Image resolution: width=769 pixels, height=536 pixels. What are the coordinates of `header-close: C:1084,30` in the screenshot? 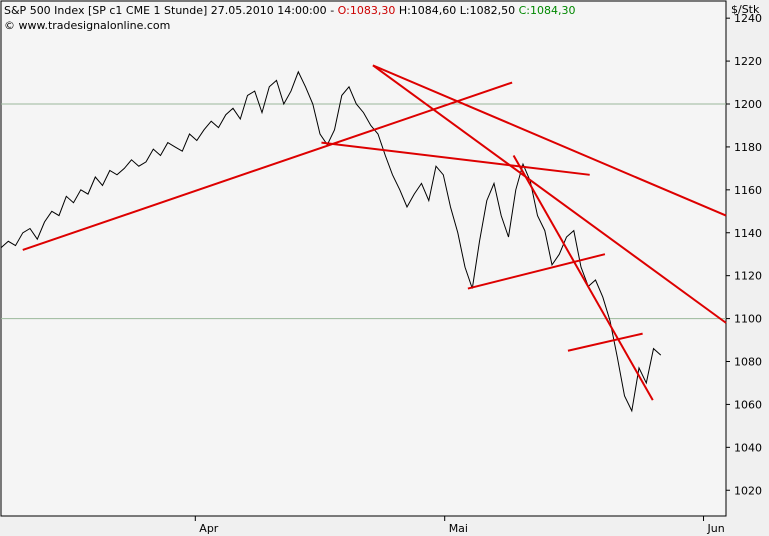 It's located at (547, 10).